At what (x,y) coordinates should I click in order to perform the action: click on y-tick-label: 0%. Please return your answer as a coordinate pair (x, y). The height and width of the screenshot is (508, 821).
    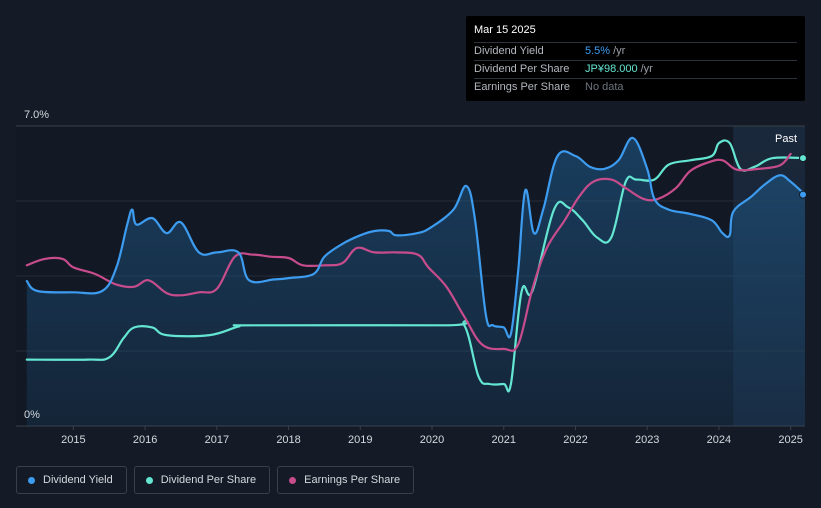
    Looking at the image, I should click on (32, 415).